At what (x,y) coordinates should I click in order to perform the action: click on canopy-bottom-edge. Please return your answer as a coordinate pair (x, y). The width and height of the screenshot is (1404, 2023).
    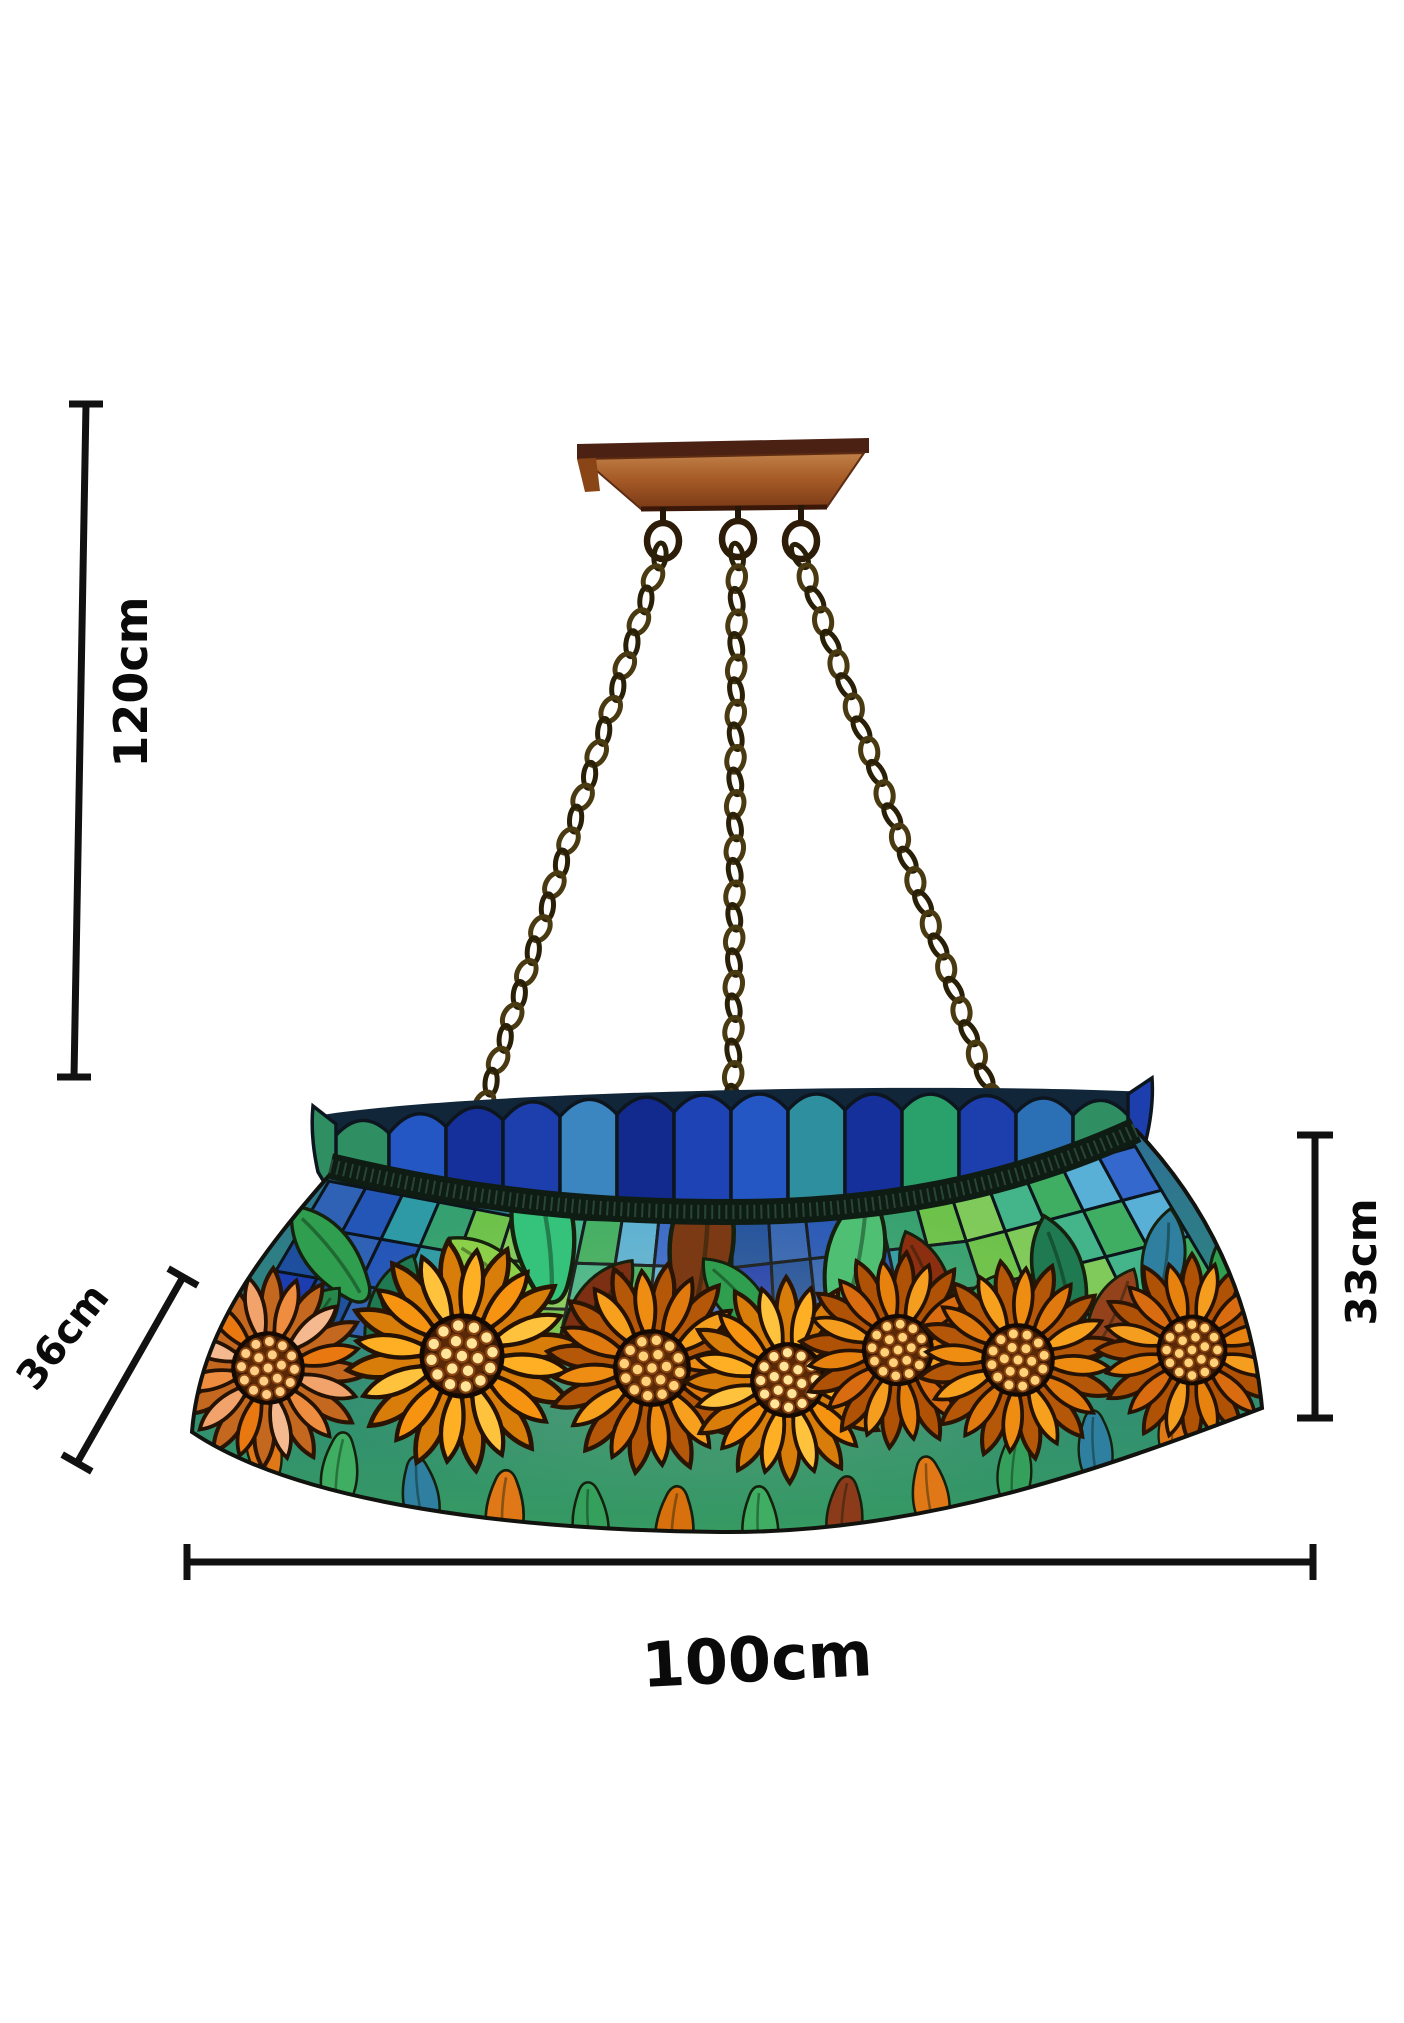
    Looking at the image, I should click on (734, 508).